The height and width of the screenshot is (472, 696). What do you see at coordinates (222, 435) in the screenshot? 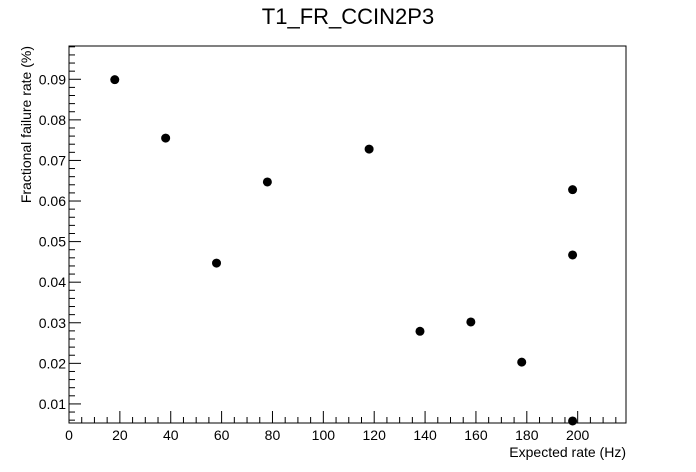
I see `x-tick-label: 60` at bounding box center [222, 435].